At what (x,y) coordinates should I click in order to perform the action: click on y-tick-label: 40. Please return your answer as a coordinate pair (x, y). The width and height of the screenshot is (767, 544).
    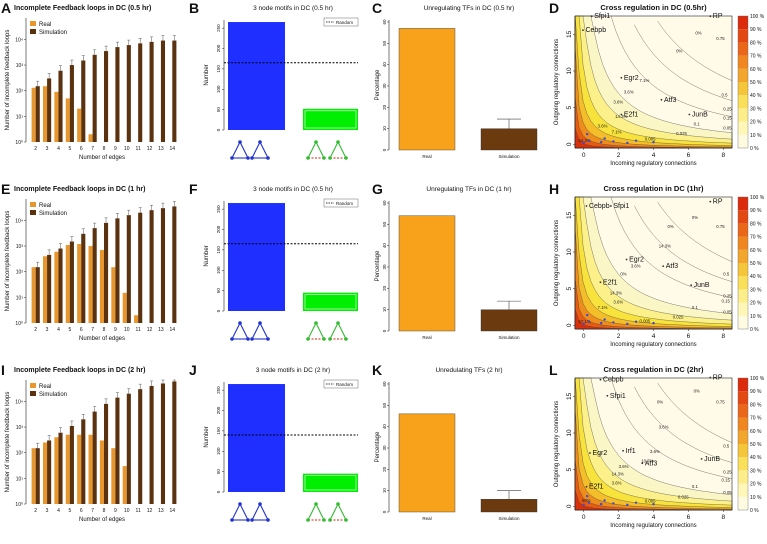
    Looking at the image, I should click on (384, 427).